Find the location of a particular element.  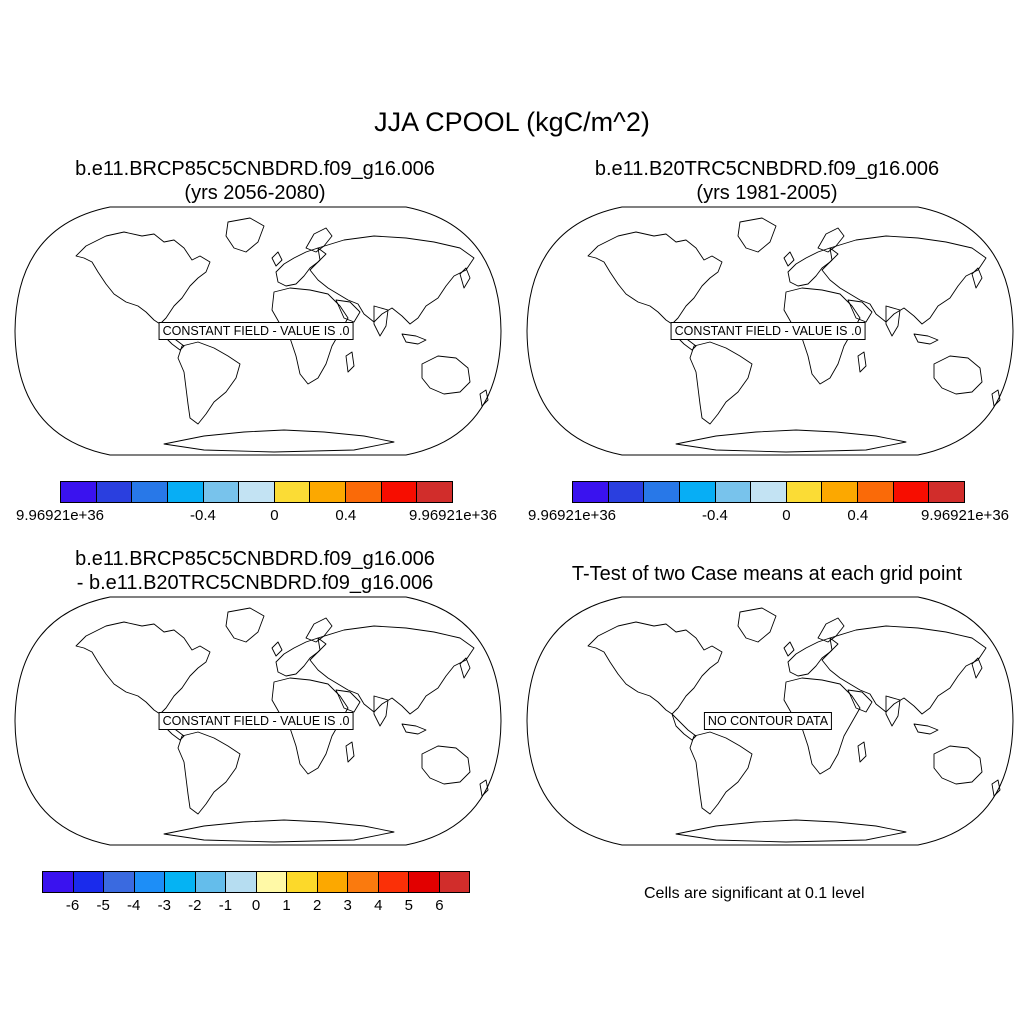

panel-1-map is located at coordinates (258, 331).